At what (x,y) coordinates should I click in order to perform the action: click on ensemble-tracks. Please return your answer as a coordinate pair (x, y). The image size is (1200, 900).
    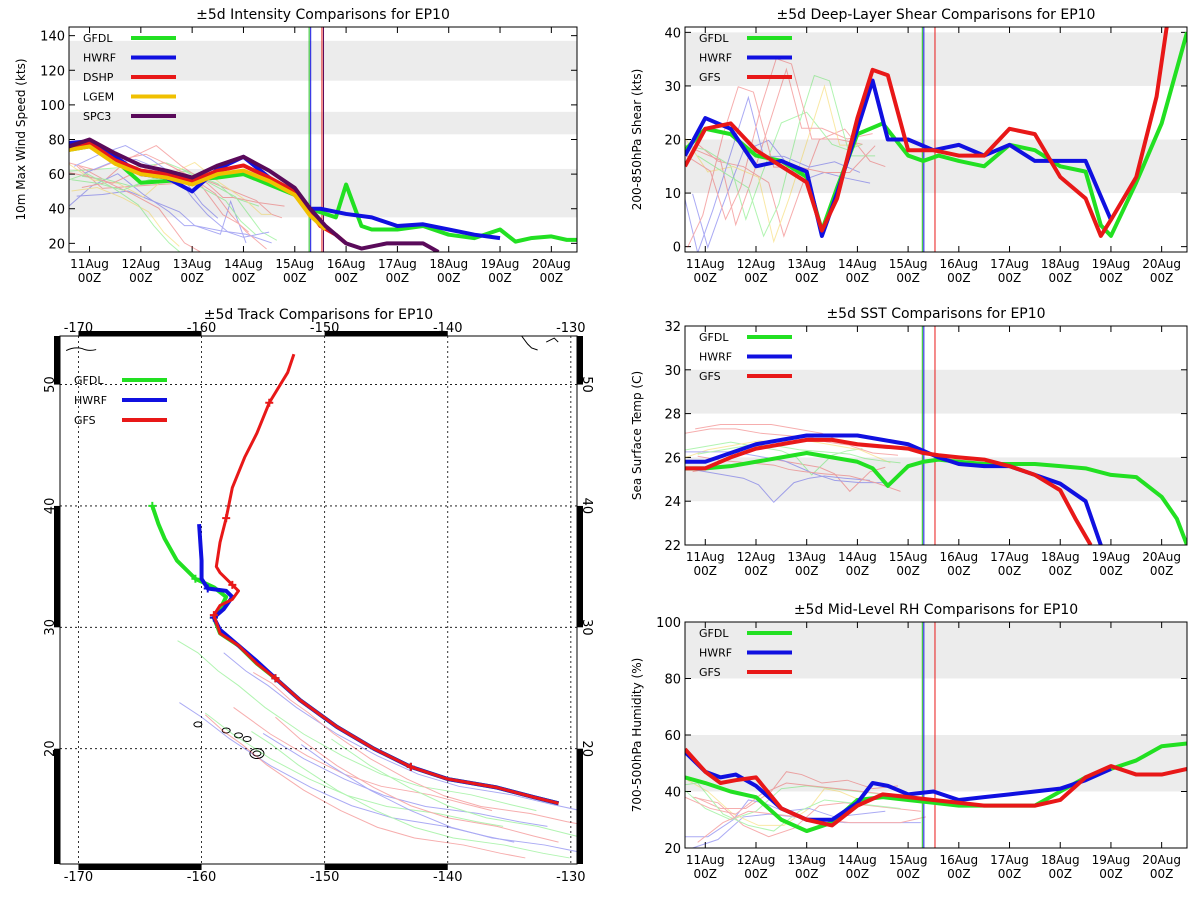
    Looking at the image, I should click on (377, 749).